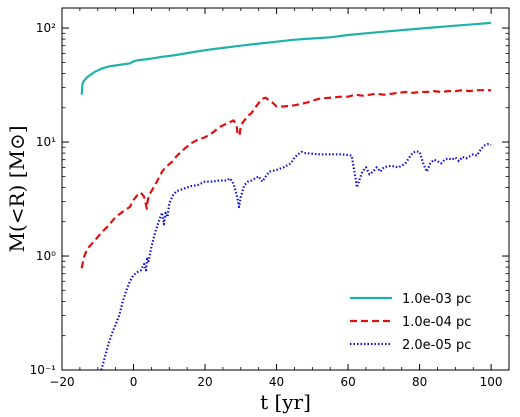 The image size is (520, 417). I want to click on x-tick-label: 0, so click(134, 382).